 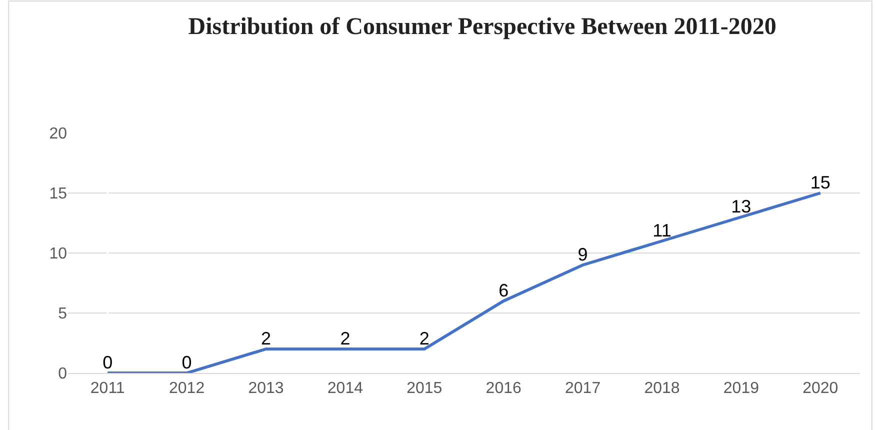 I want to click on x-tick-label: 2015, so click(x=424, y=389).